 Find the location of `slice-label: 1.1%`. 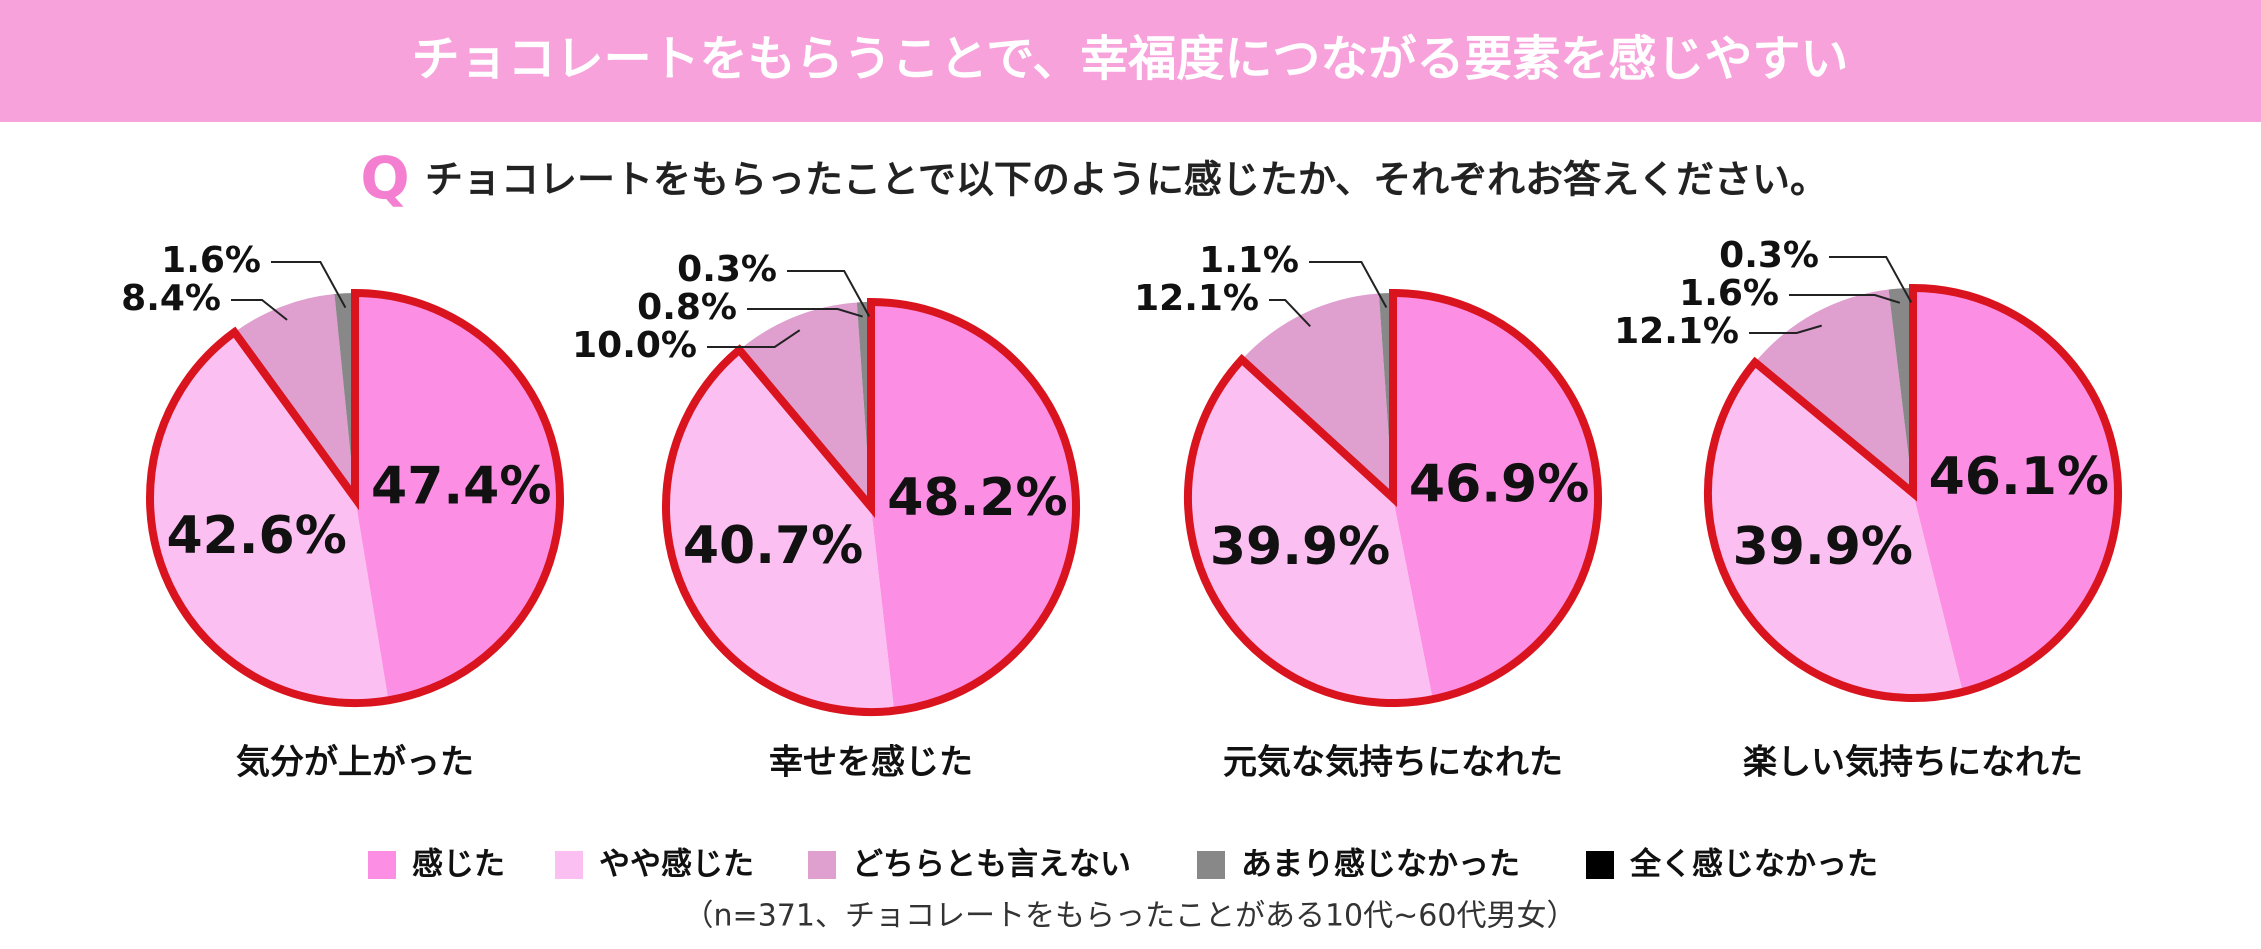

slice-label: 1.1% is located at coordinates (1249, 260).